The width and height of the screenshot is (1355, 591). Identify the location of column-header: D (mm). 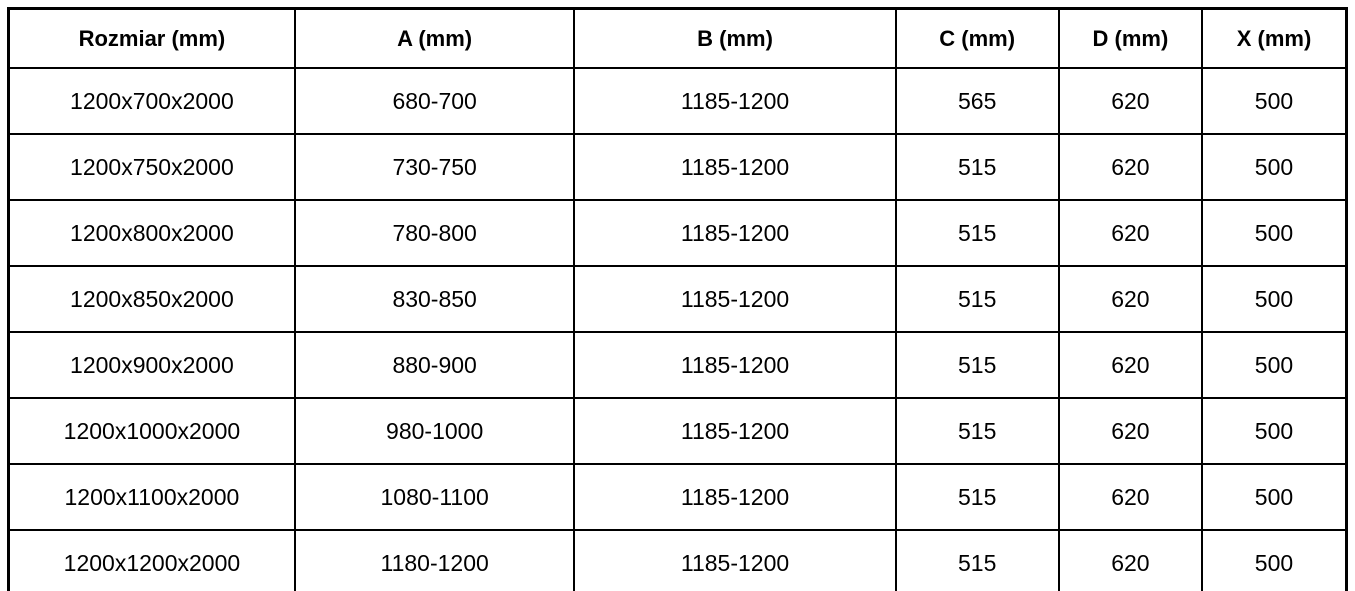
(1130, 38).